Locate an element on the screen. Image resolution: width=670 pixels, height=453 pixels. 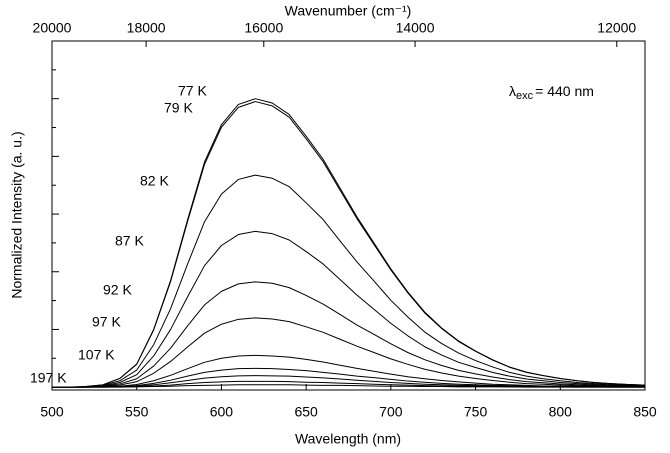
series-label: 82 K is located at coordinates (154, 181).